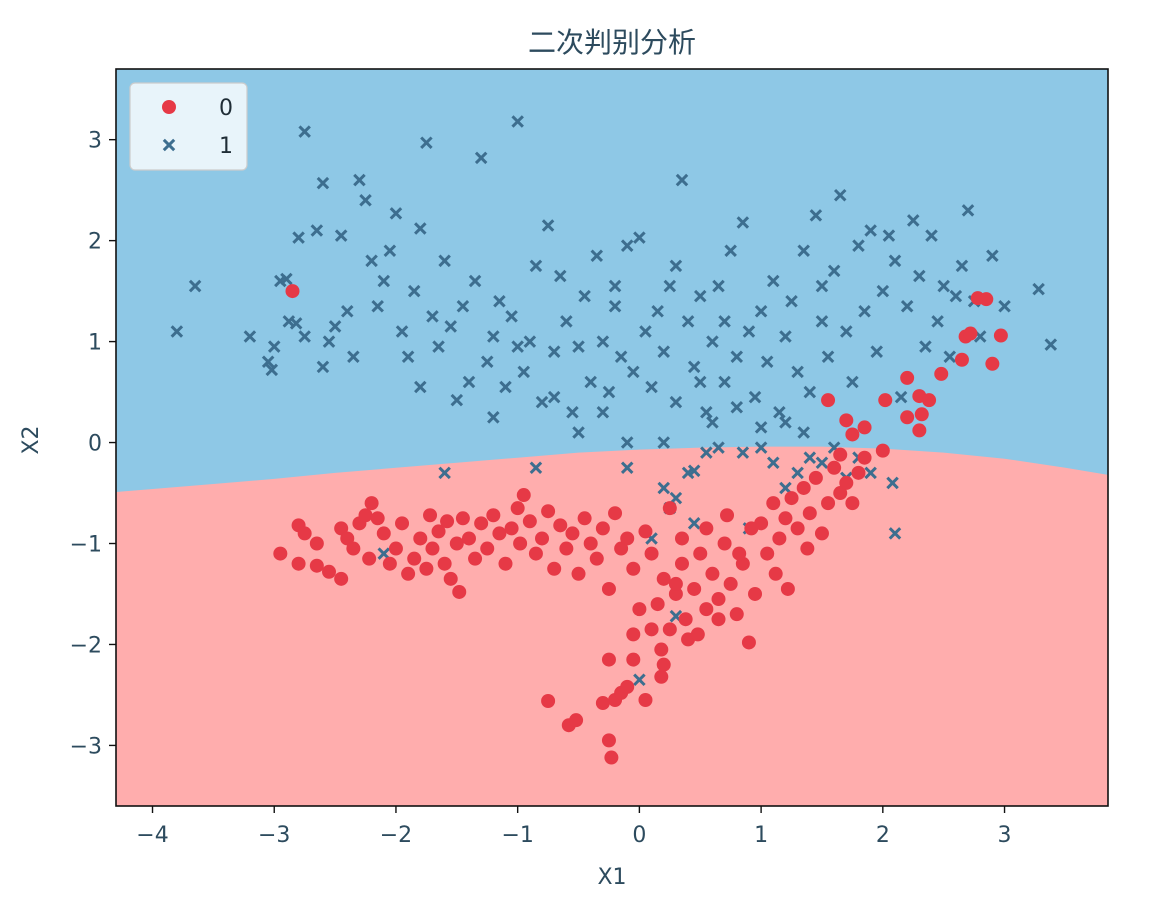 This screenshot has width=1162, height=900. Describe the element at coordinates (612, 42) in the screenshot. I see `chart-title: 二次判别分析` at that location.